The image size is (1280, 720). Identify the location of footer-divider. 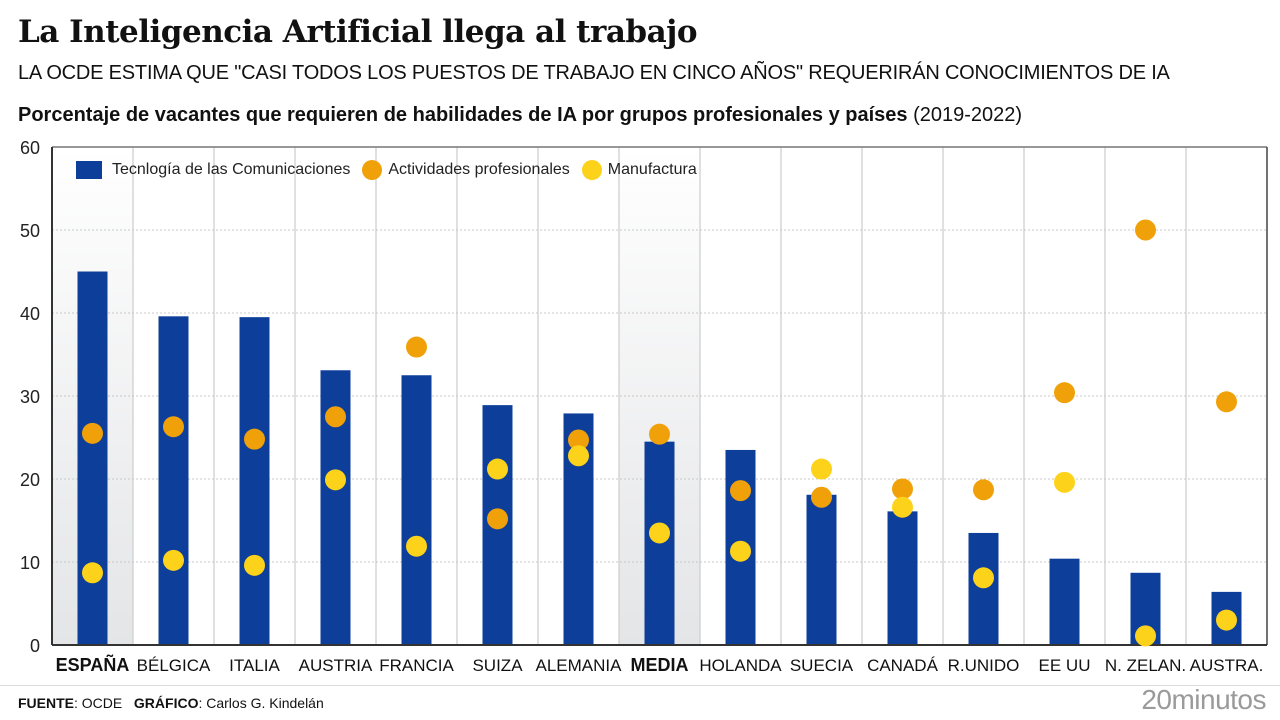
(640, 685).